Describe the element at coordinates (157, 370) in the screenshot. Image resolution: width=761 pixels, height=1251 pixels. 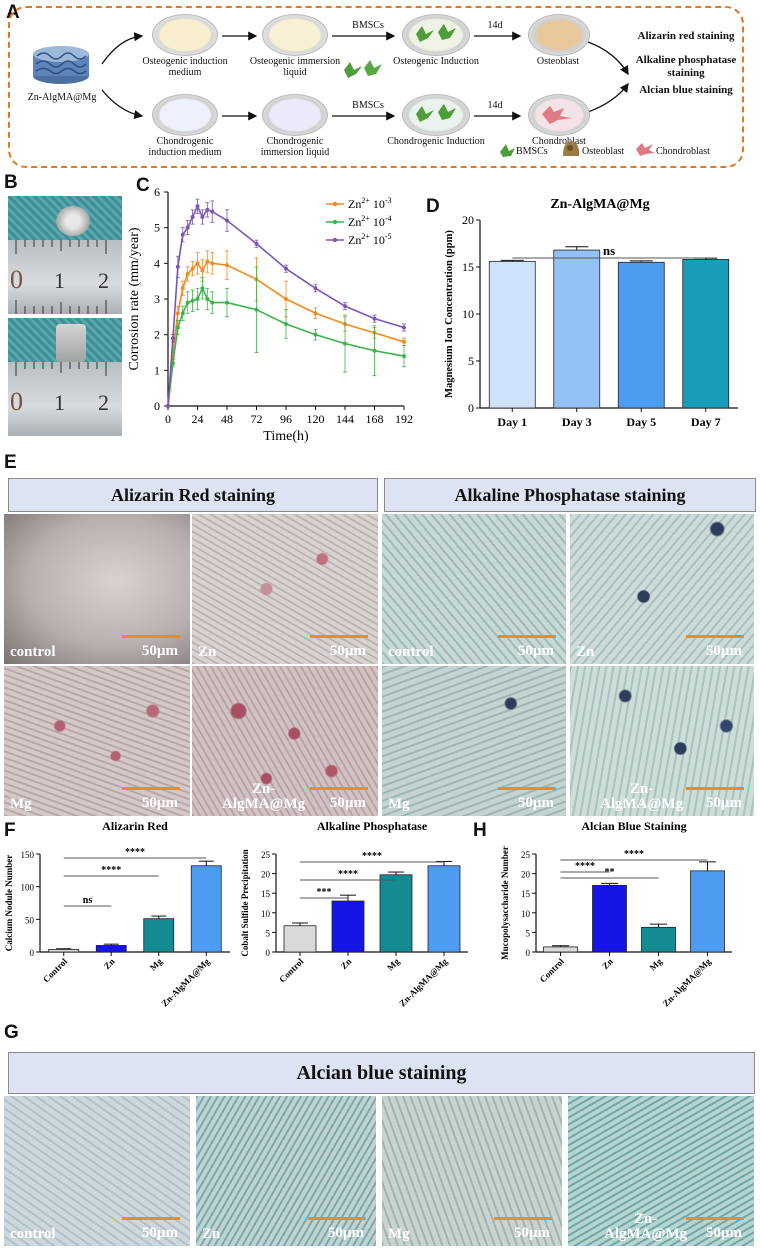
I see `y-tick-label: 1` at that location.